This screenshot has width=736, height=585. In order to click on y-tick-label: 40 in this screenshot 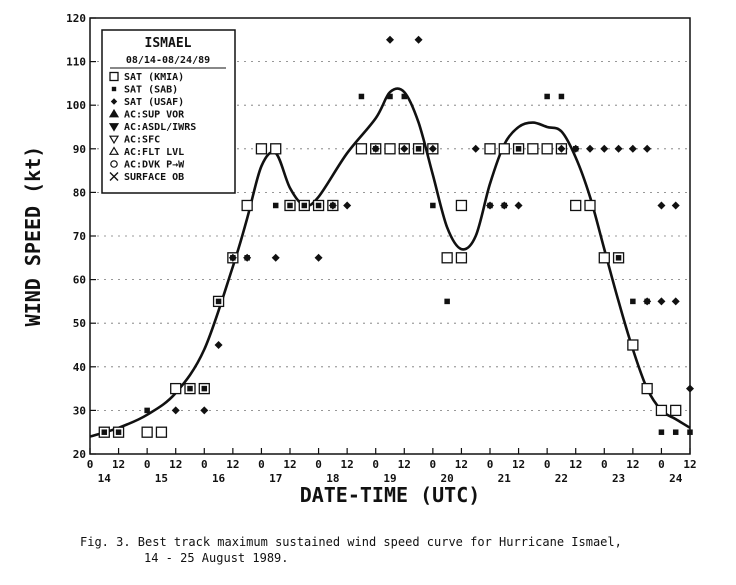, I will do `click(79, 367)`.